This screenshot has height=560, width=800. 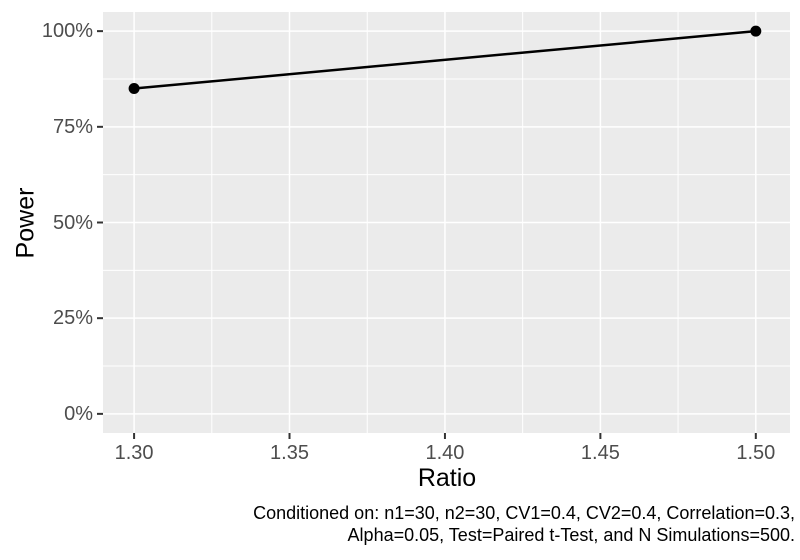 What do you see at coordinates (72, 318) in the screenshot?
I see `y-tick-label: 25%` at bounding box center [72, 318].